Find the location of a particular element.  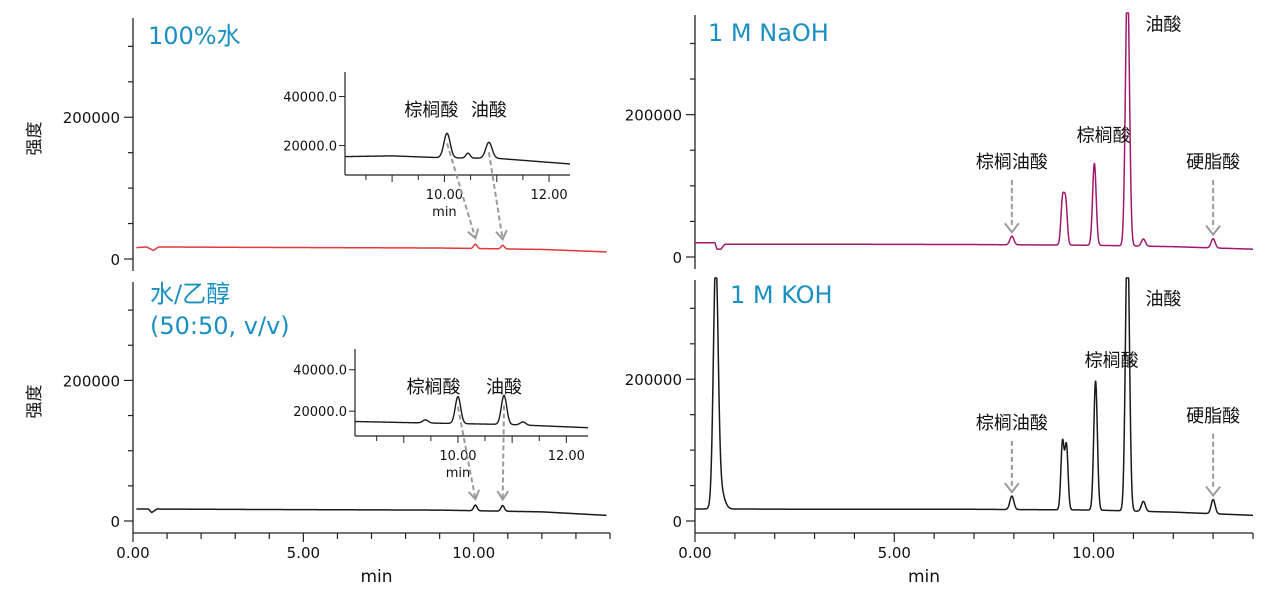

panel-ethanol-x-tick-label-2: 10.00 is located at coordinates (473, 553).